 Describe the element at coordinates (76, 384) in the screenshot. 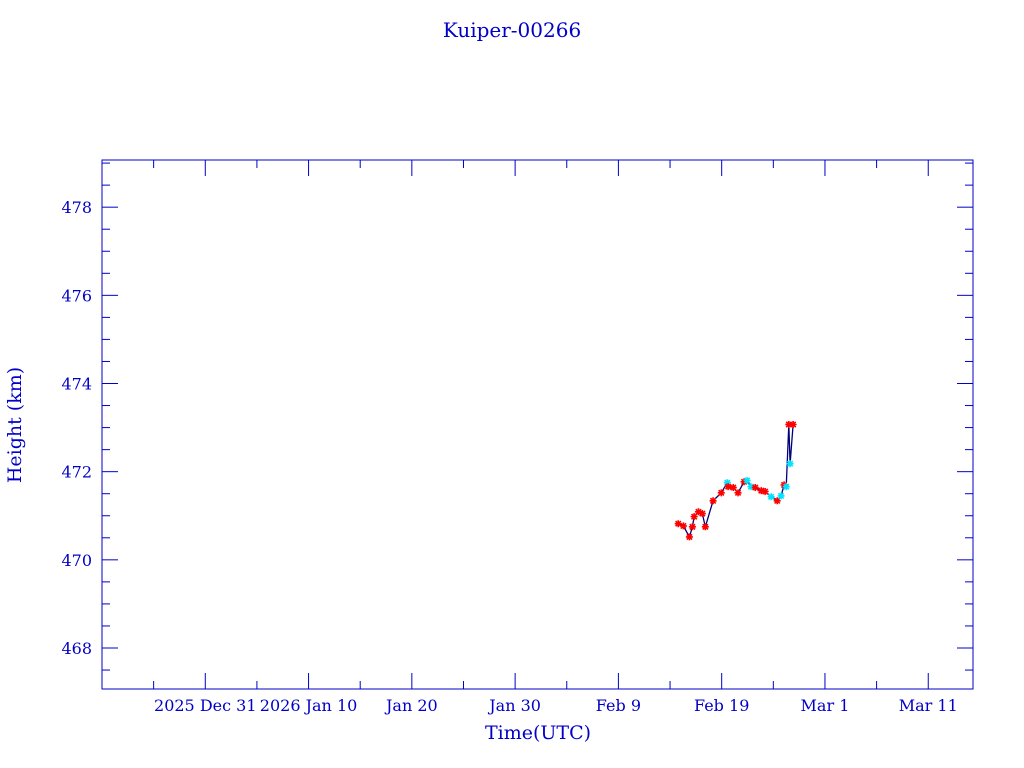

I see `y-tick-label: 474` at that location.